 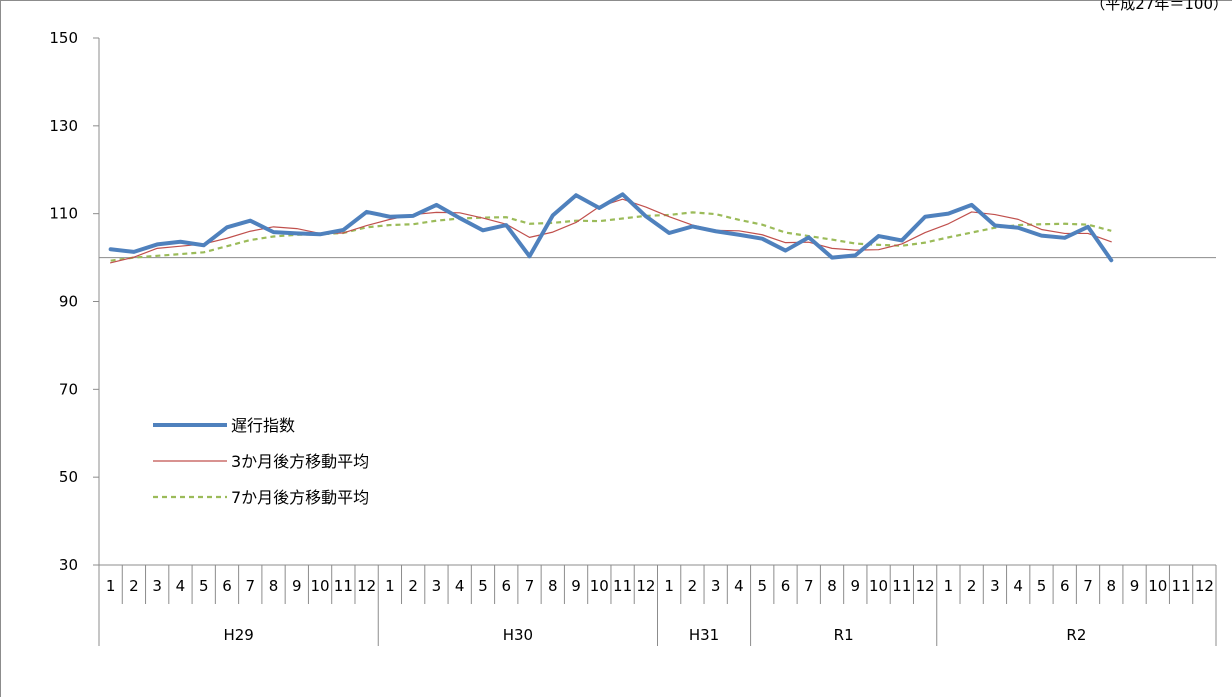 I want to click on year-group-label: H29, so click(x=238, y=635).